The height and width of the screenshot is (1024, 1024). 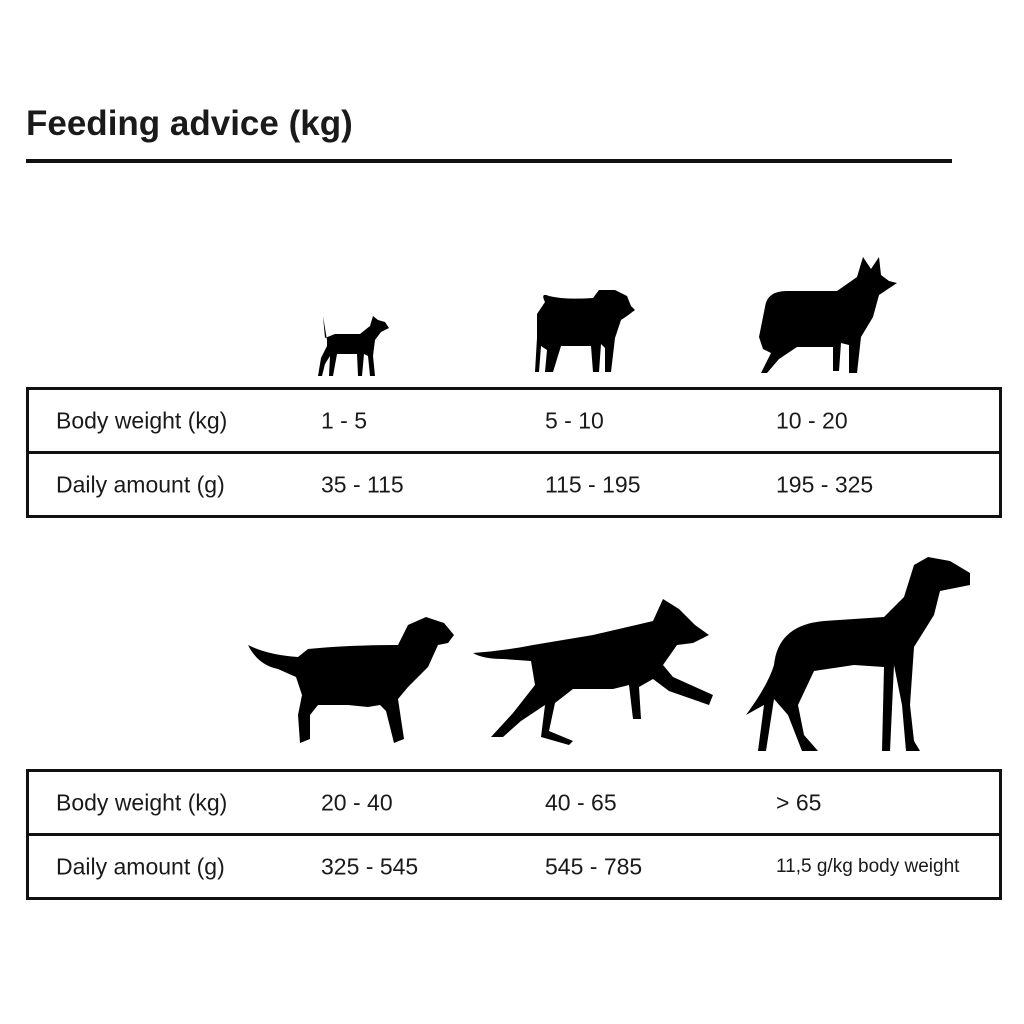 What do you see at coordinates (189, 123) in the screenshot?
I see `page-title: Feeding advice (kg)` at bounding box center [189, 123].